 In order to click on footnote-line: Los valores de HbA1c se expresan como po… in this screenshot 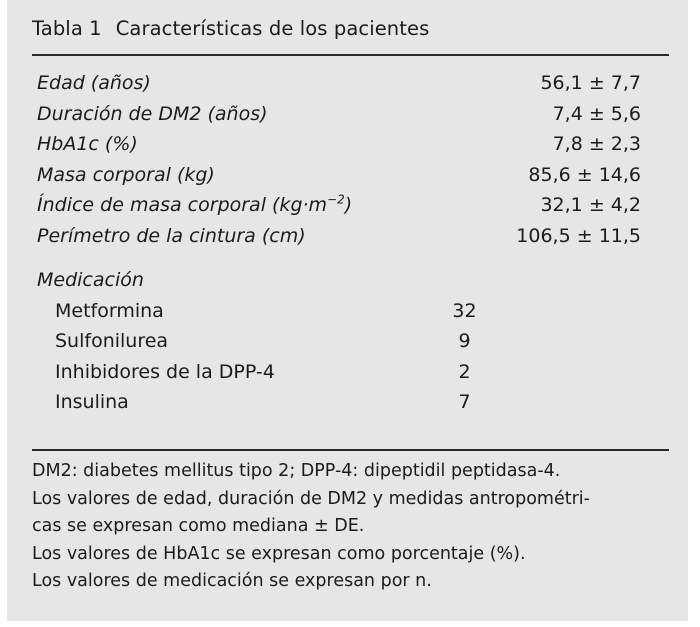, I will do `click(279, 553)`.